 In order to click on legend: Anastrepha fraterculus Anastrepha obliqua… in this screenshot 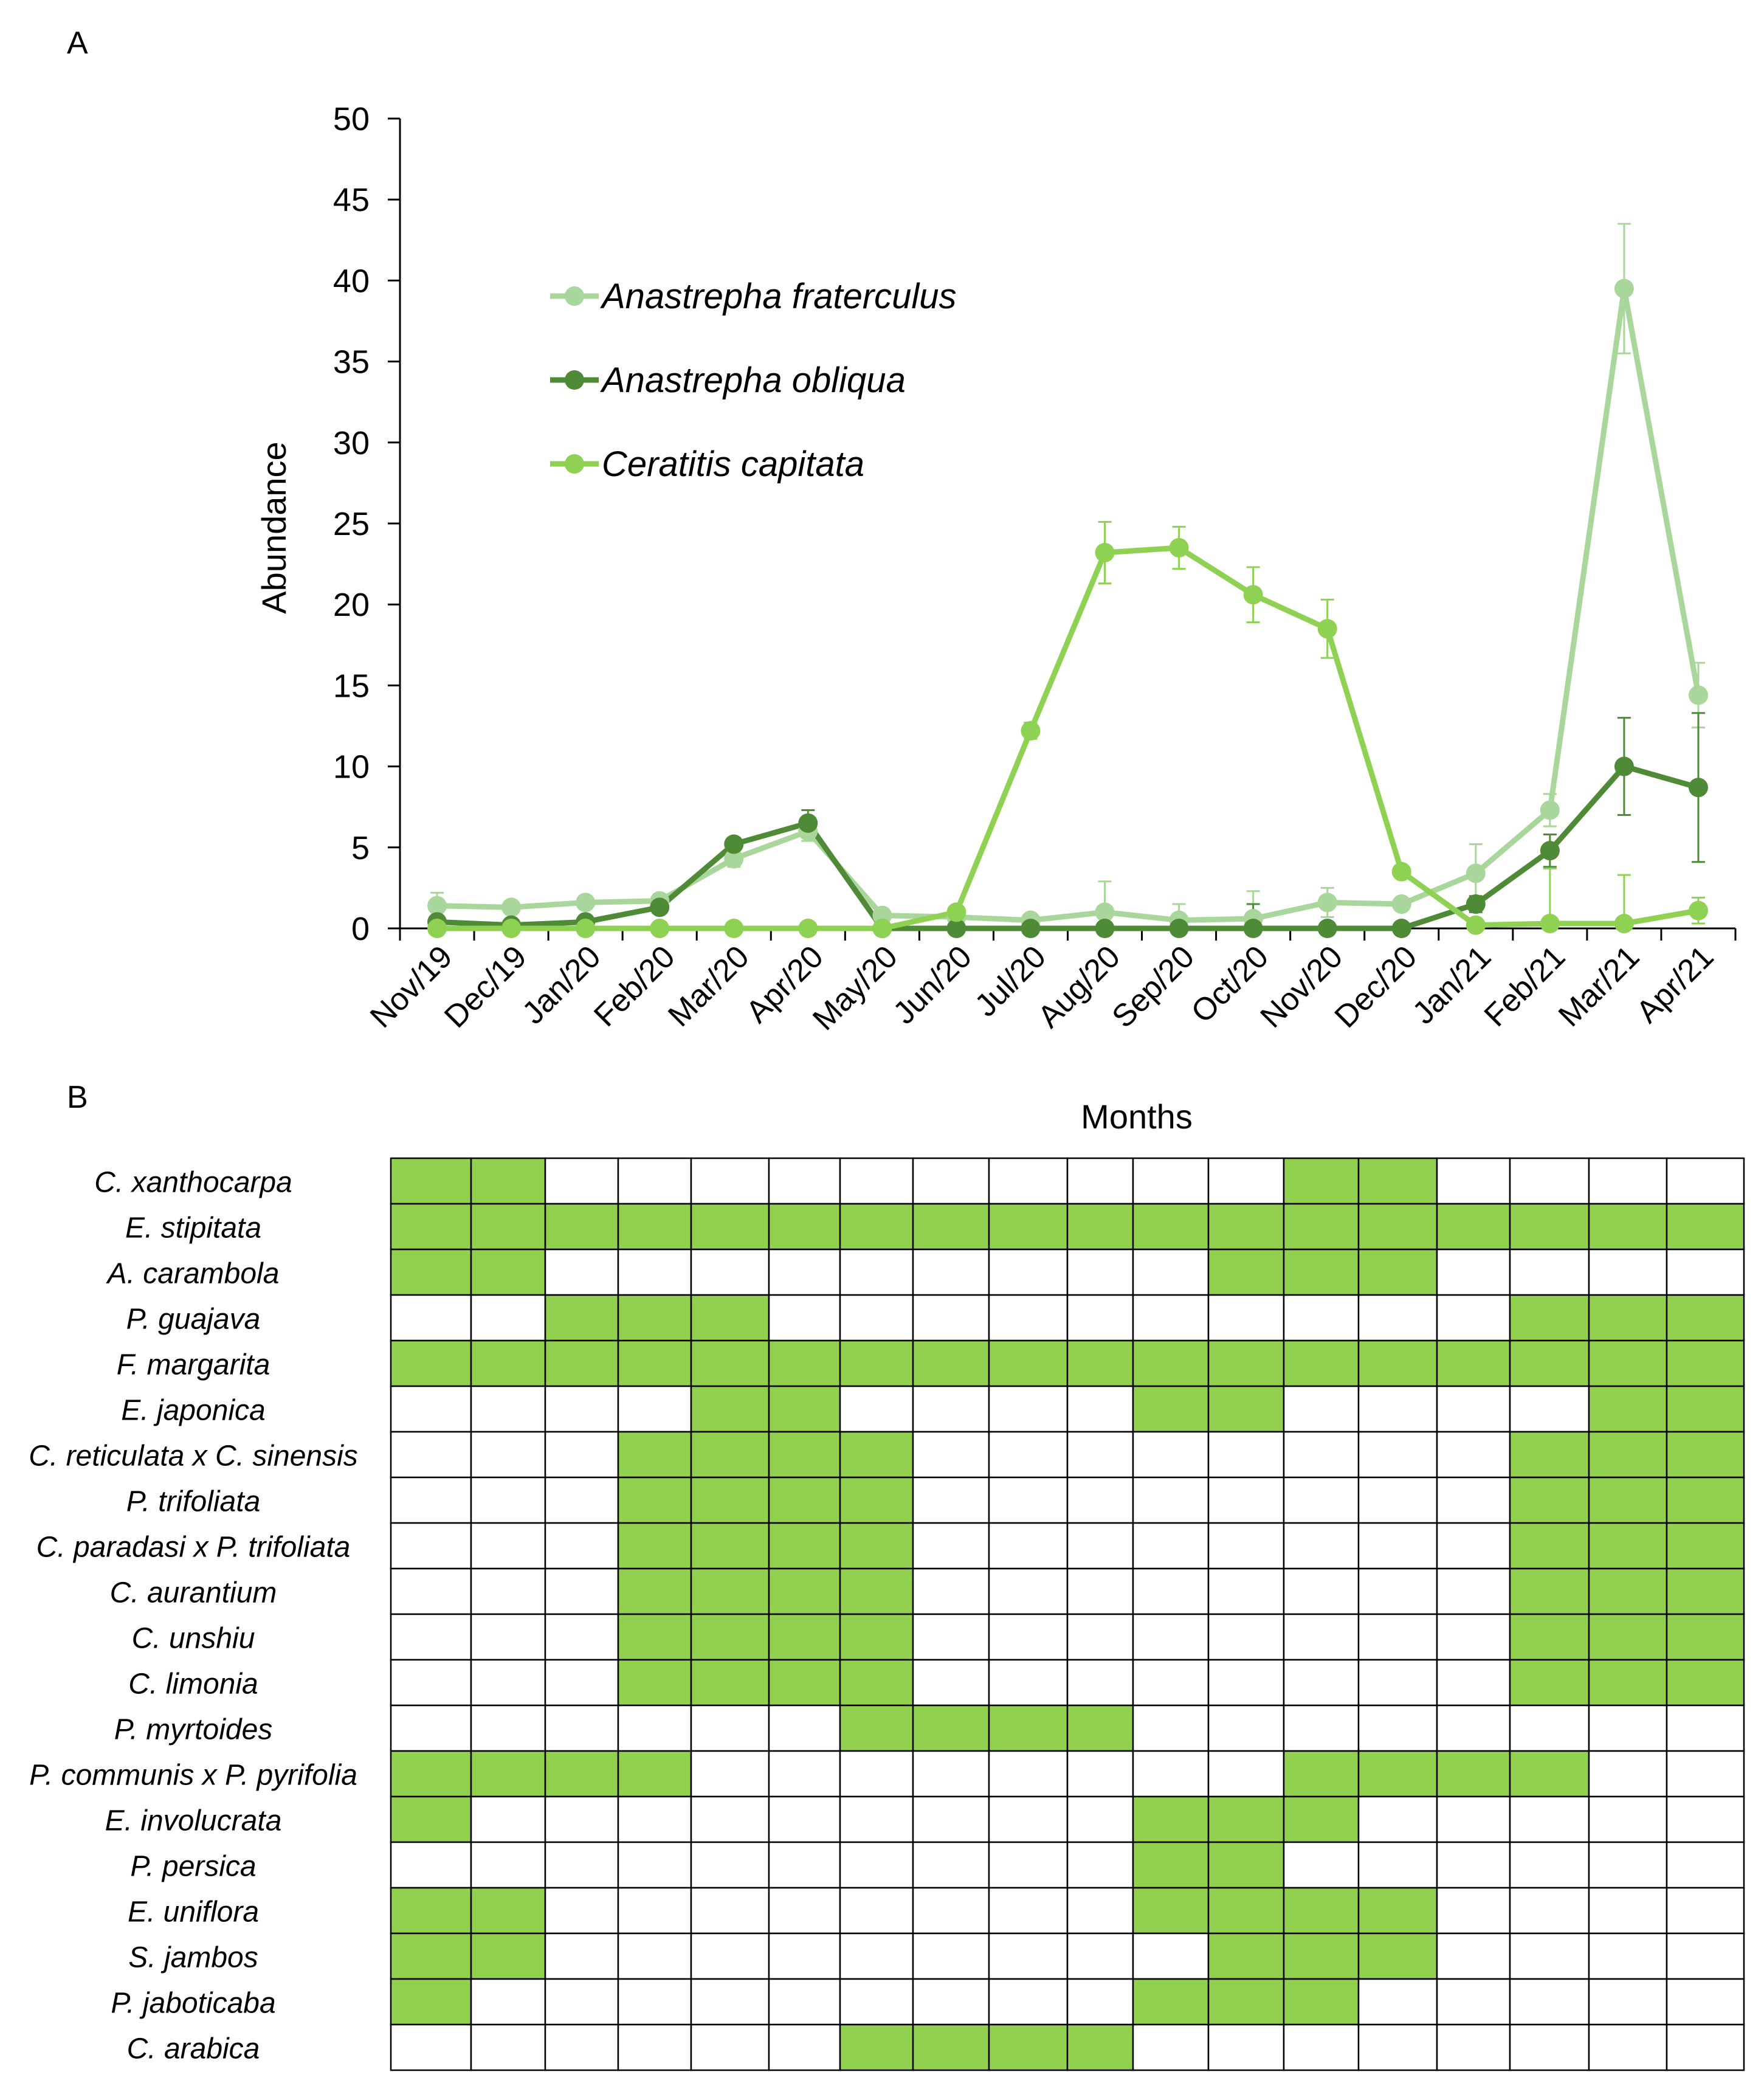, I will do `click(753, 380)`.